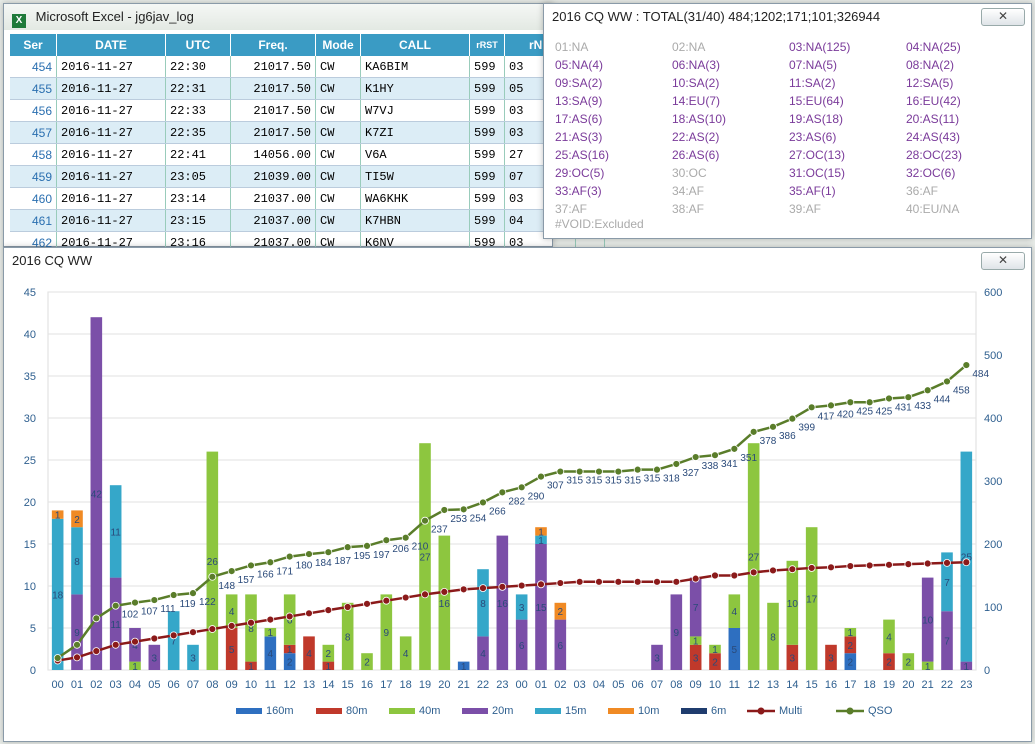 The height and width of the screenshot is (744, 1035). What do you see at coordinates (415, 67) in the screenshot?
I see `table-cell: KA6BIM` at bounding box center [415, 67].